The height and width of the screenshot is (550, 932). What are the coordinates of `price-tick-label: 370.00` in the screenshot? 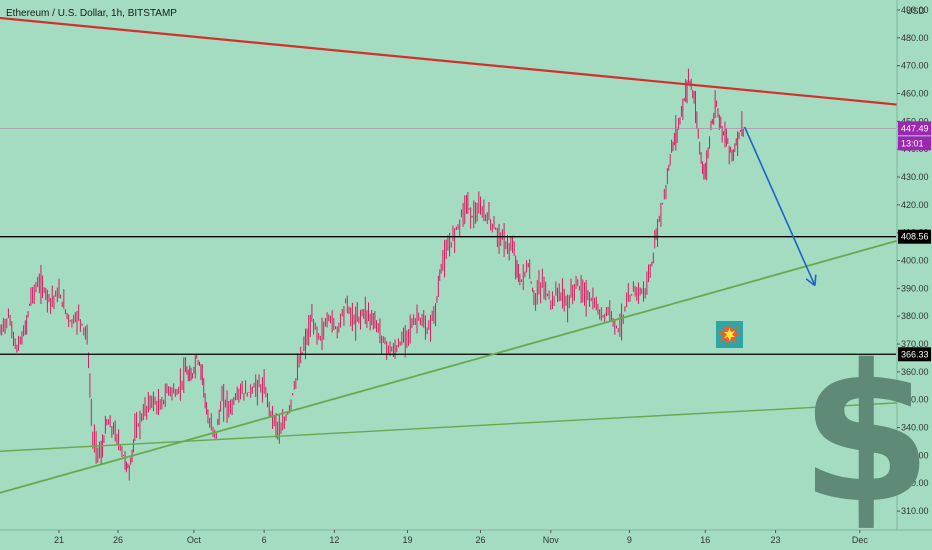 It's located at (915, 344).